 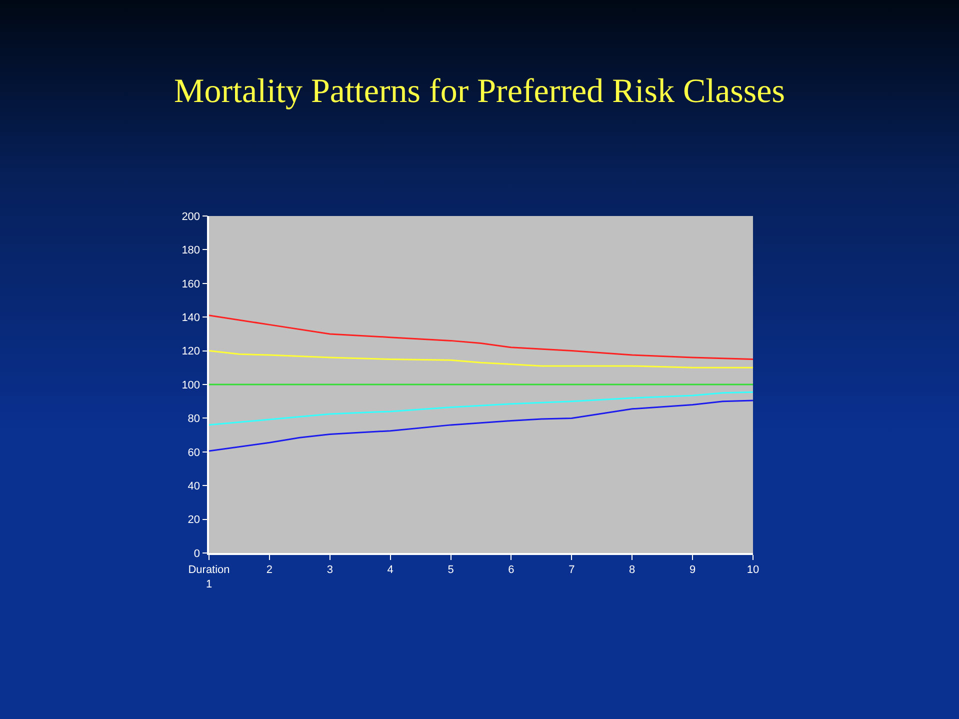 What do you see at coordinates (191, 216) in the screenshot?
I see `y-tick-label: 200` at bounding box center [191, 216].